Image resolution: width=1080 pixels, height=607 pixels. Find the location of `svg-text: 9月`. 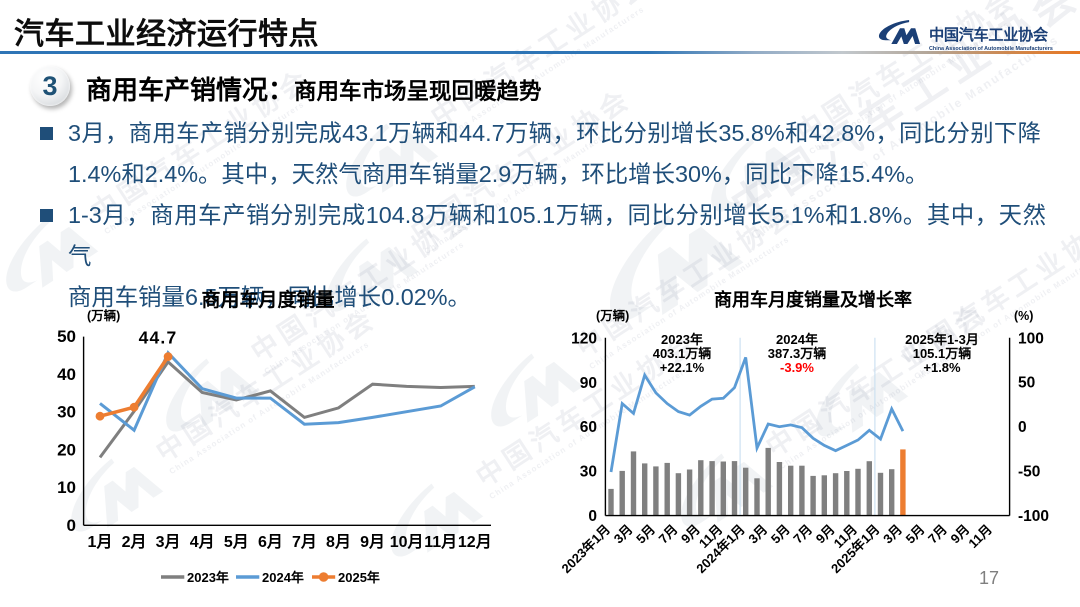

svg-text: 9月 is located at coordinates (372, 542).